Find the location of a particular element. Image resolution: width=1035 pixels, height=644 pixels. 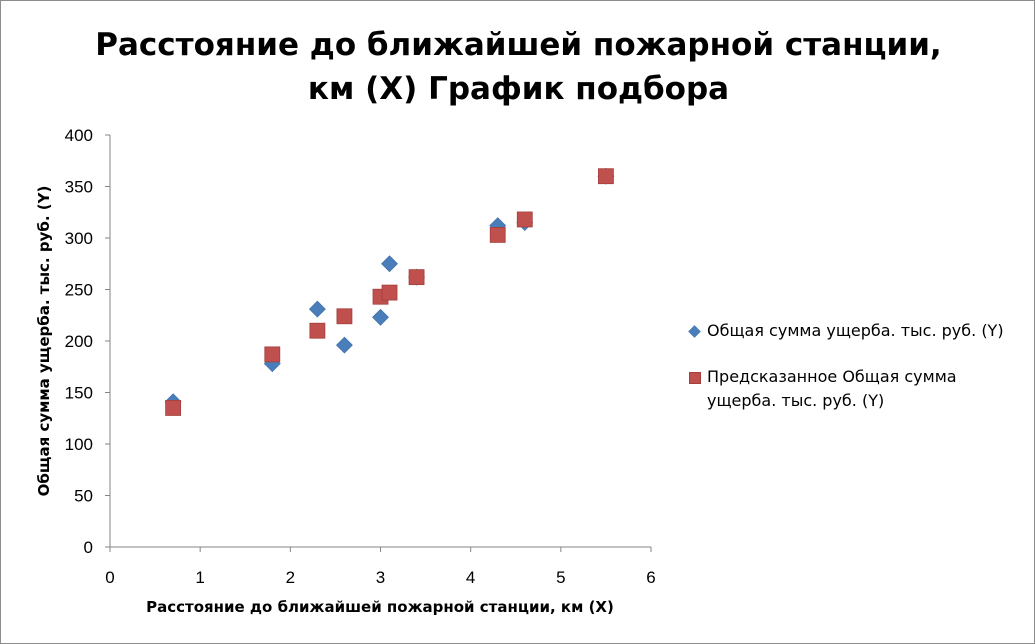

square-marker-icon is located at coordinates (695, 378).